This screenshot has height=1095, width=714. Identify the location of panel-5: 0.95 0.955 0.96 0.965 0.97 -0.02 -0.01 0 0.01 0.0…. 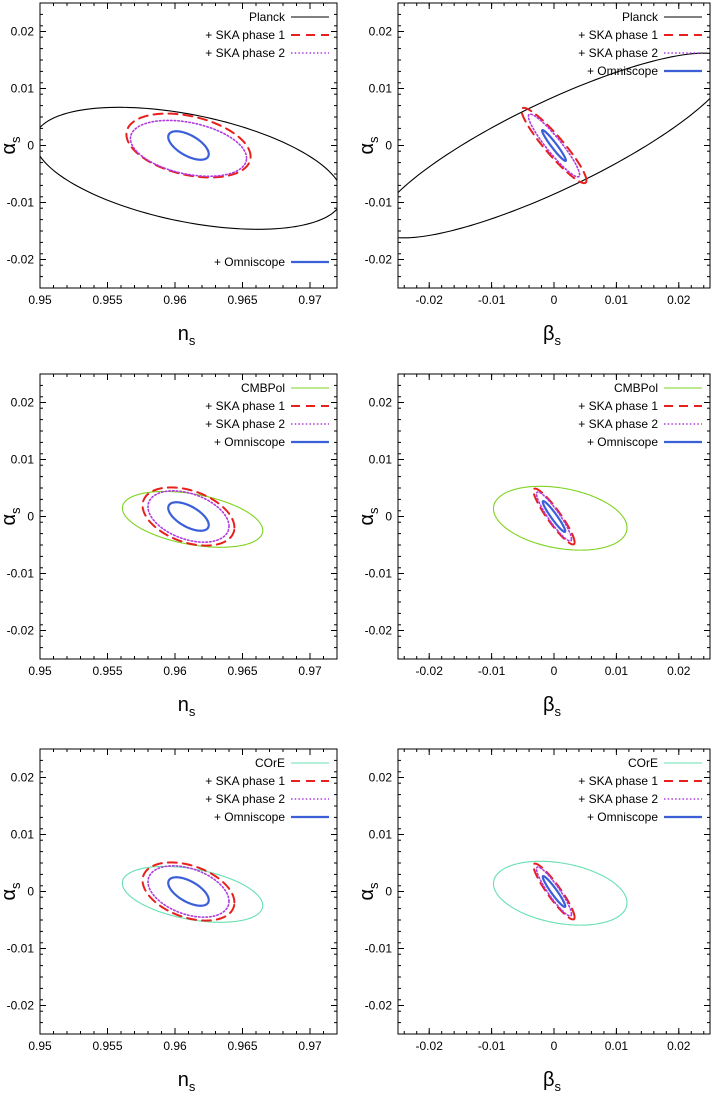
(169, 921).